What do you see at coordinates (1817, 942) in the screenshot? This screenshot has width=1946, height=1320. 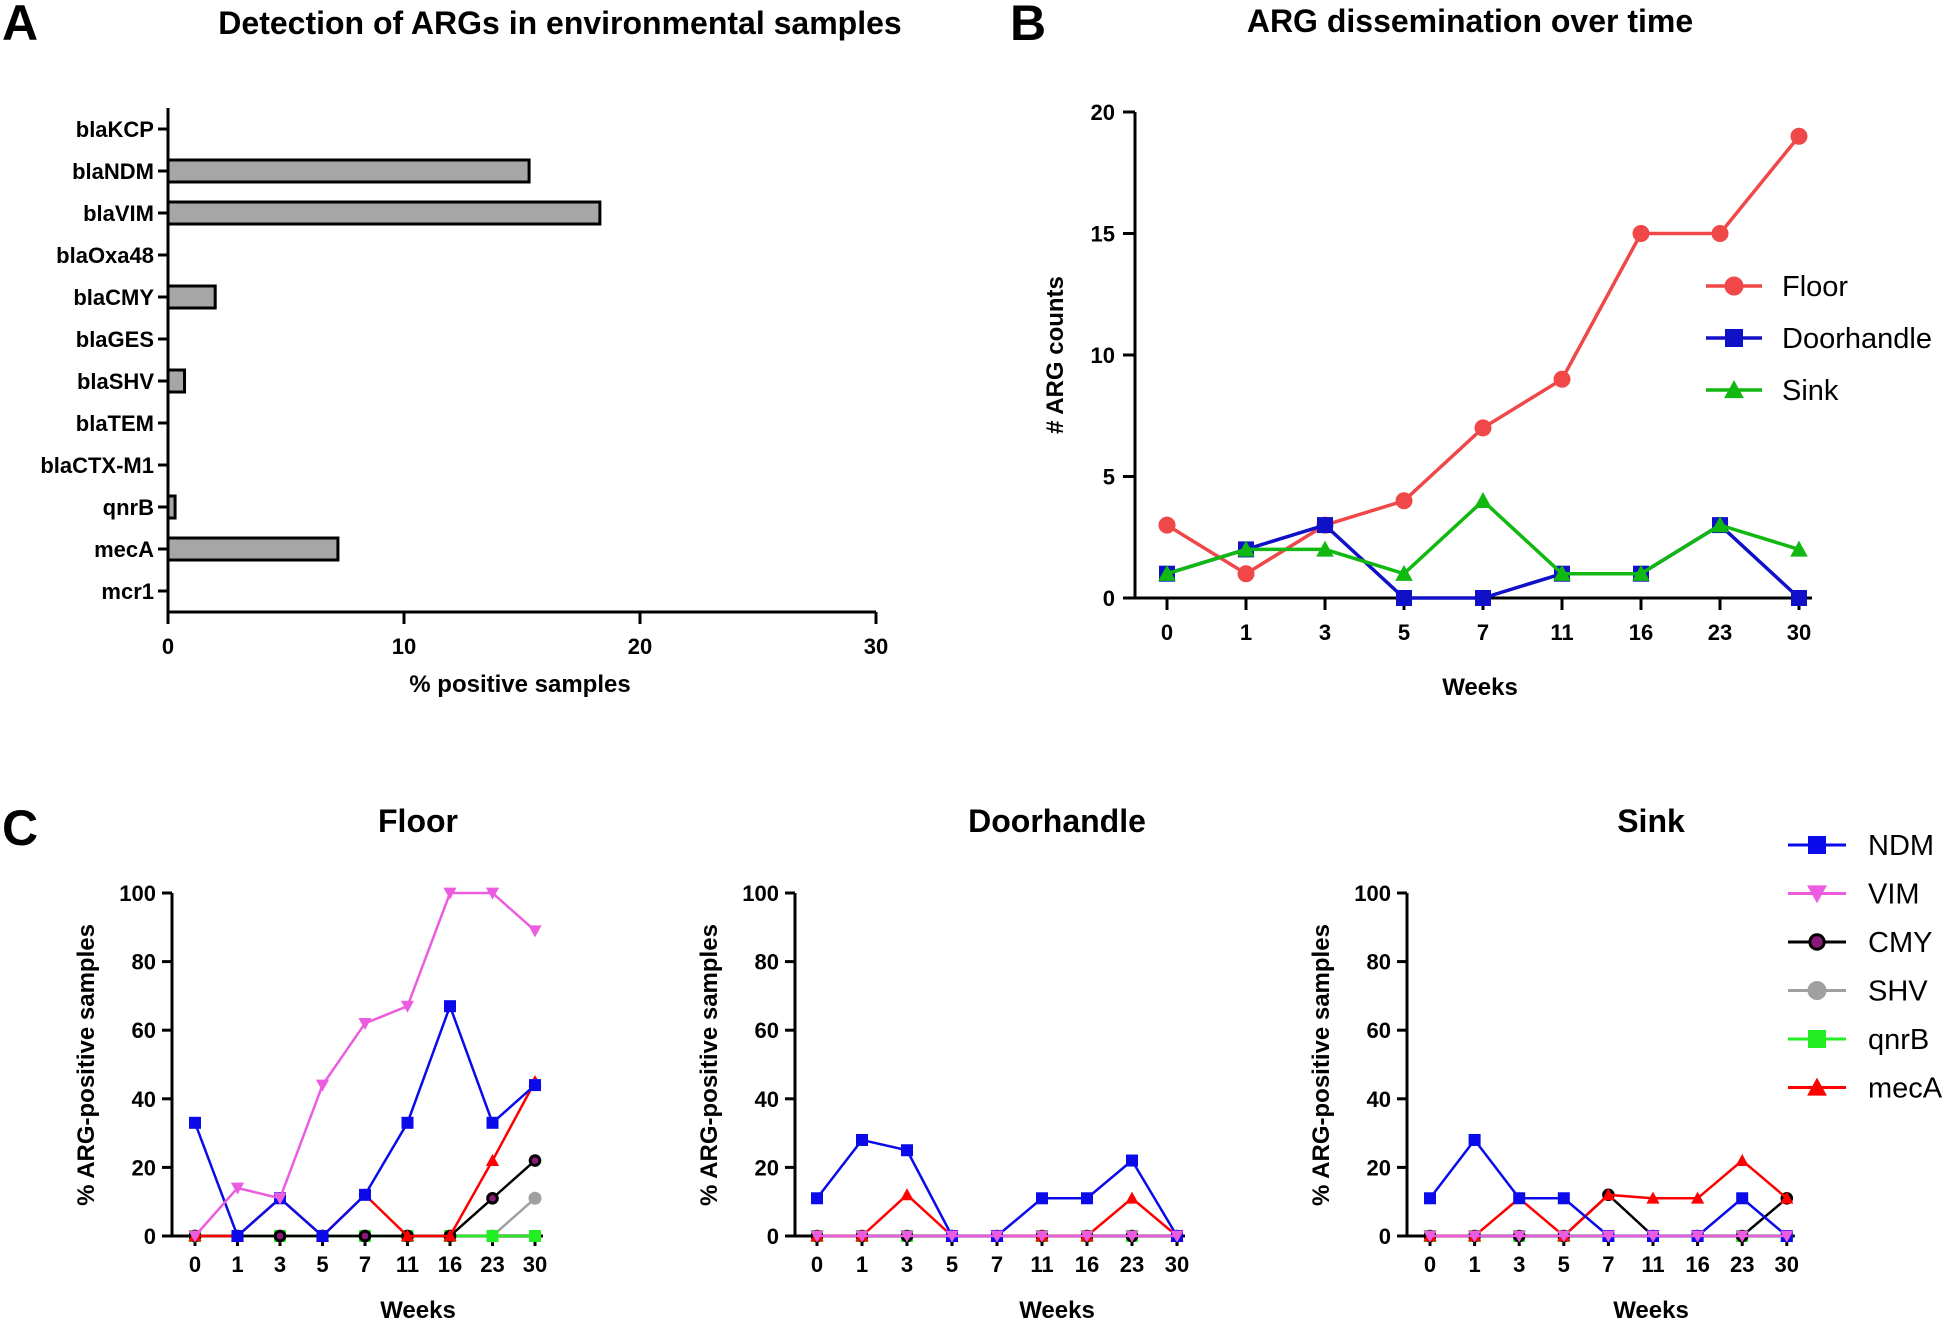 I see `legend-marker-cmy` at bounding box center [1817, 942].